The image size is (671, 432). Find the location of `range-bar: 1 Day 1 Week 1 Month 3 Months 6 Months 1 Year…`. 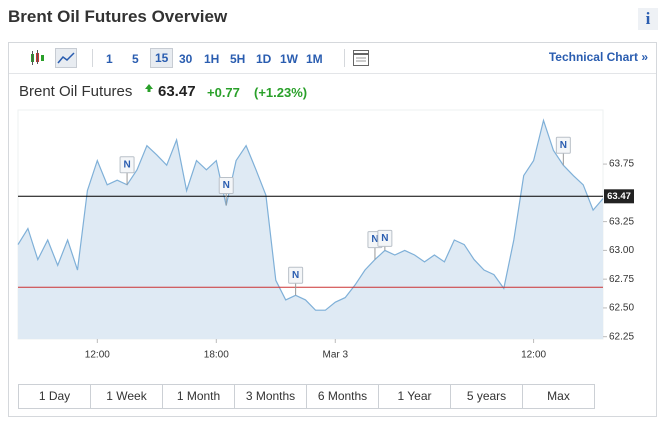

range-bar: 1 Day 1 Week 1 Month 3 Months 6 Months 1 Year… is located at coordinates (306, 396).